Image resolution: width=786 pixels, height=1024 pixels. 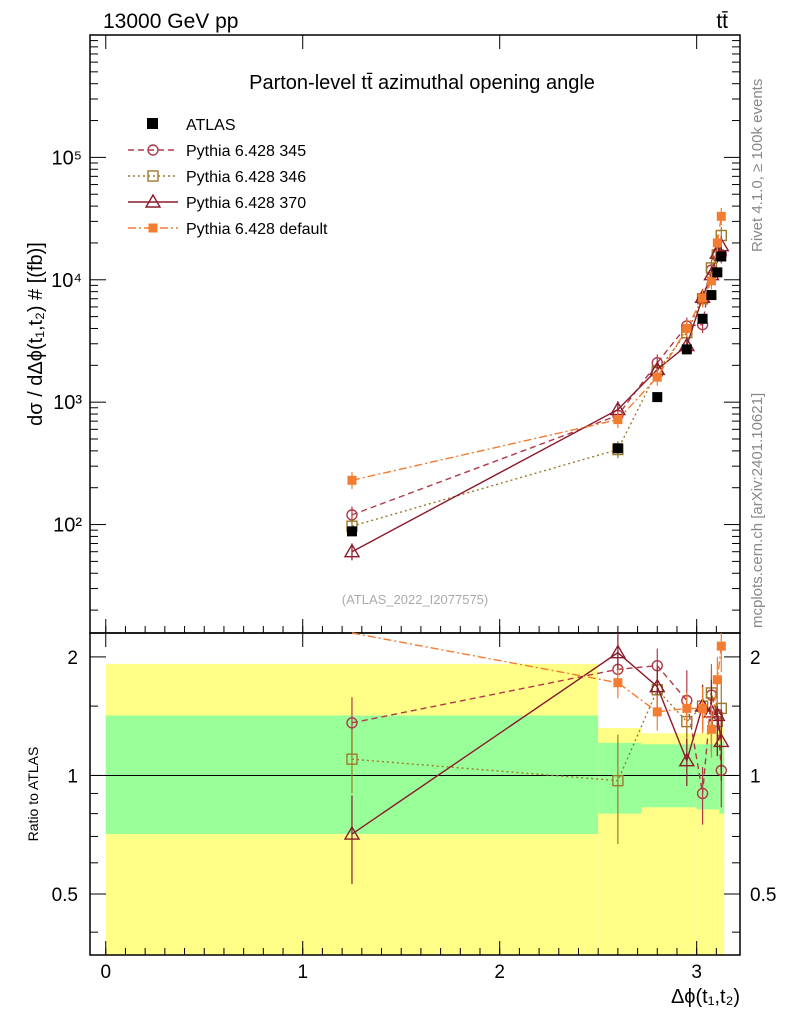 What do you see at coordinates (67, 526) in the screenshot?
I see `y-tick-label: 10²` at bounding box center [67, 526].